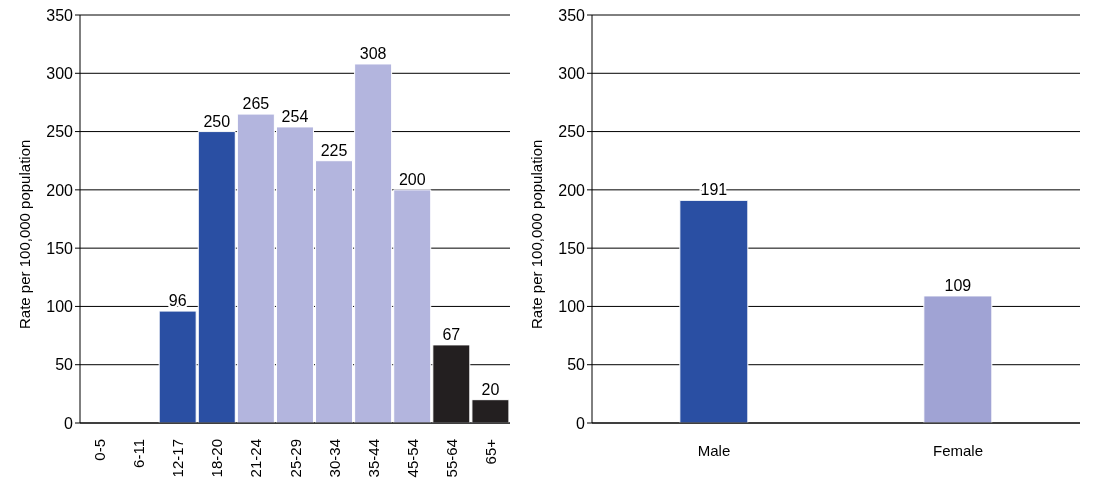 This screenshot has width=1098, height=489. I want to click on data-label: 225, so click(334, 150).